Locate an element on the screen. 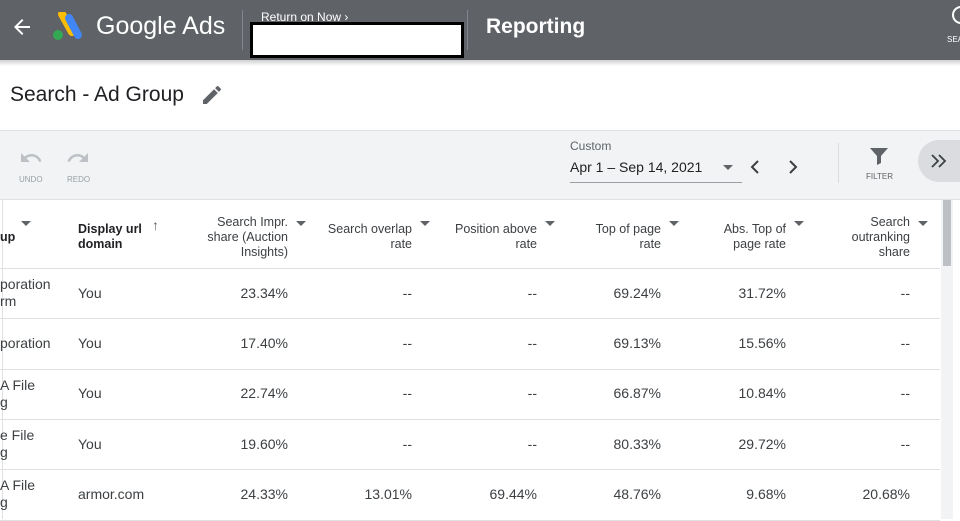 The width and height of the screenshot is (960, 521). expand-icon is located at coordinates (939, 161).